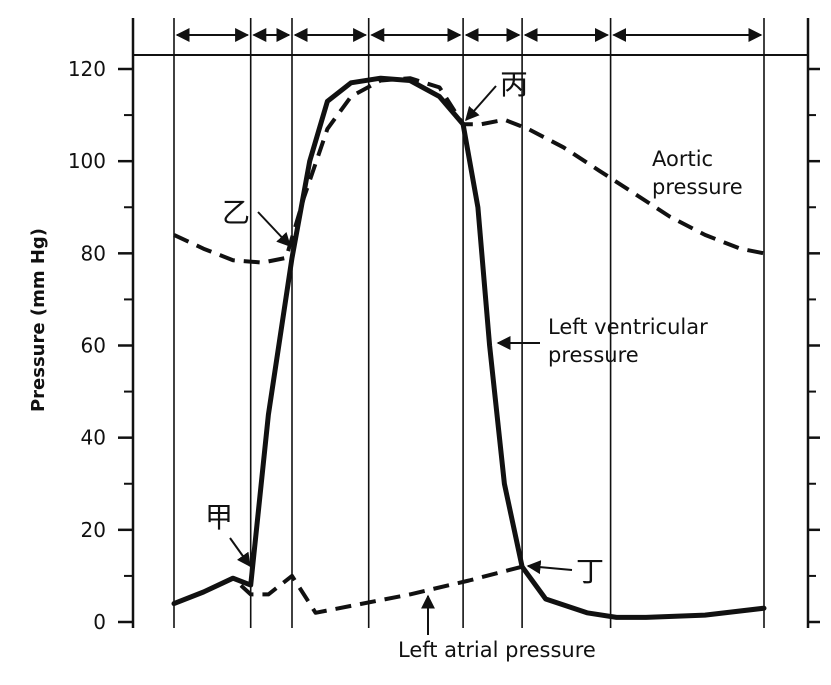  I want to click on marker-yi-arrow, so click(274, 229).